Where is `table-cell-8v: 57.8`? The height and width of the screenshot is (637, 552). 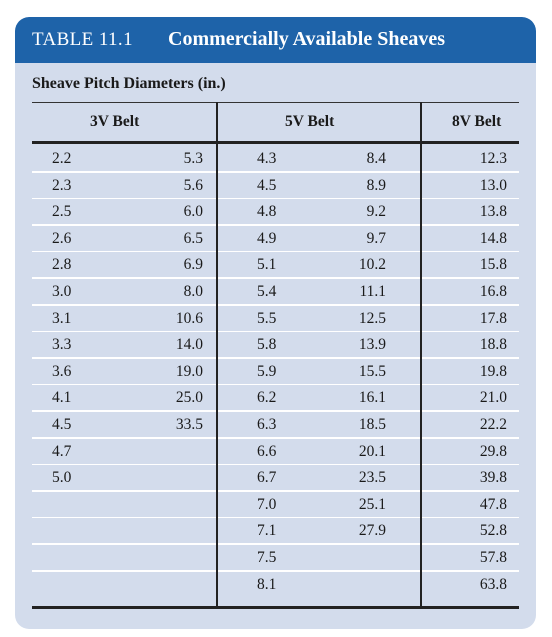
table-cell-8v: 57.8 is located at coordinates (493, 557).